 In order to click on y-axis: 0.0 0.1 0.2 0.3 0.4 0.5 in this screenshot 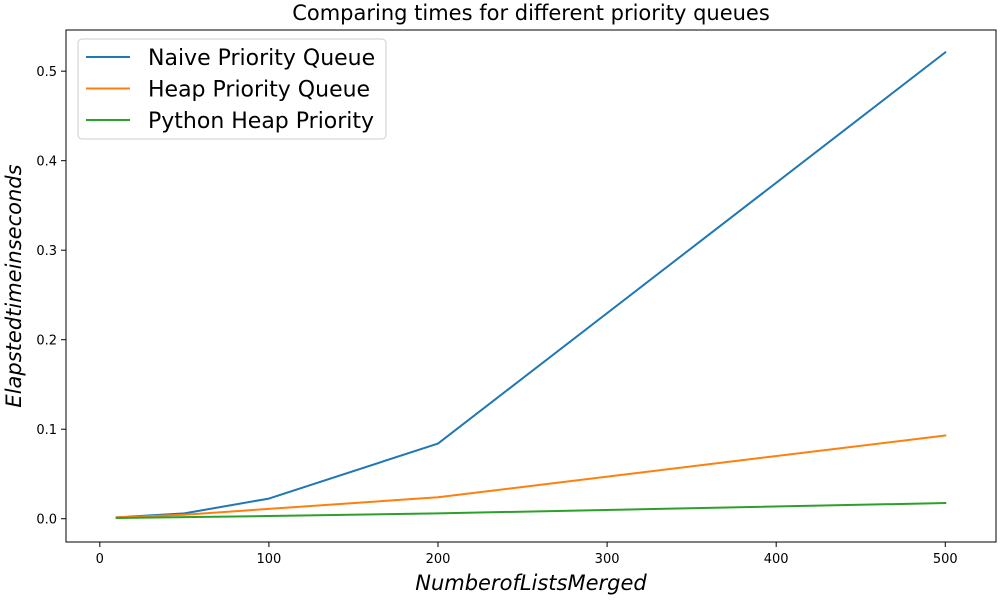, I will do `click(51, 296)`.